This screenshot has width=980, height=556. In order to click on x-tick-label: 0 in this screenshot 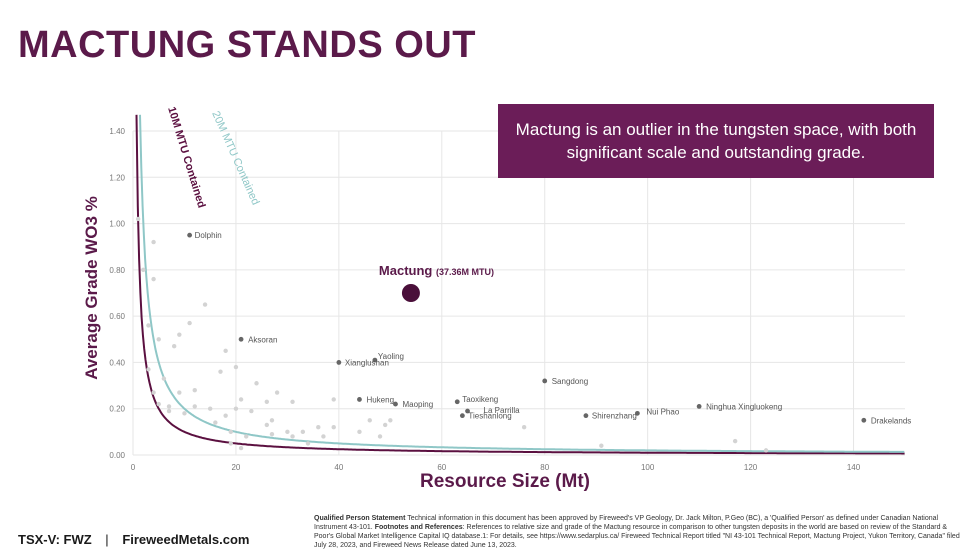, I will do `click(133, 467)`.